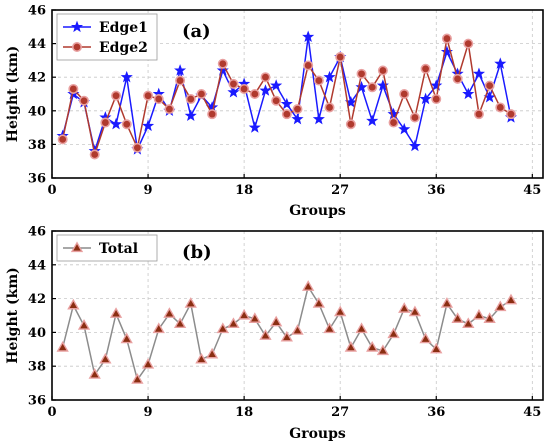  I want to click on x-tick-label: 36, so click(436, 412).